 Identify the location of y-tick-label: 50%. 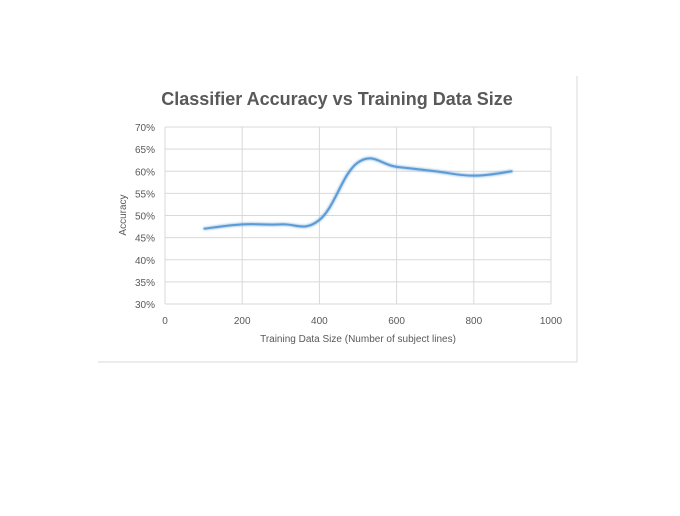
(145, 217).